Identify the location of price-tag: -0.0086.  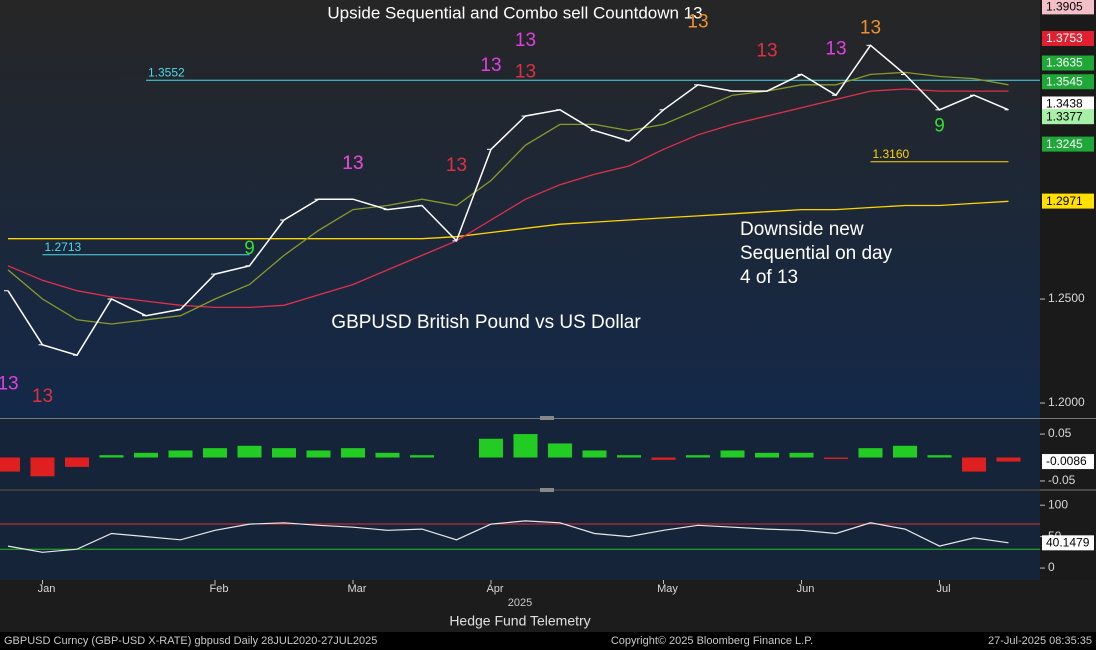
(1066, 461).